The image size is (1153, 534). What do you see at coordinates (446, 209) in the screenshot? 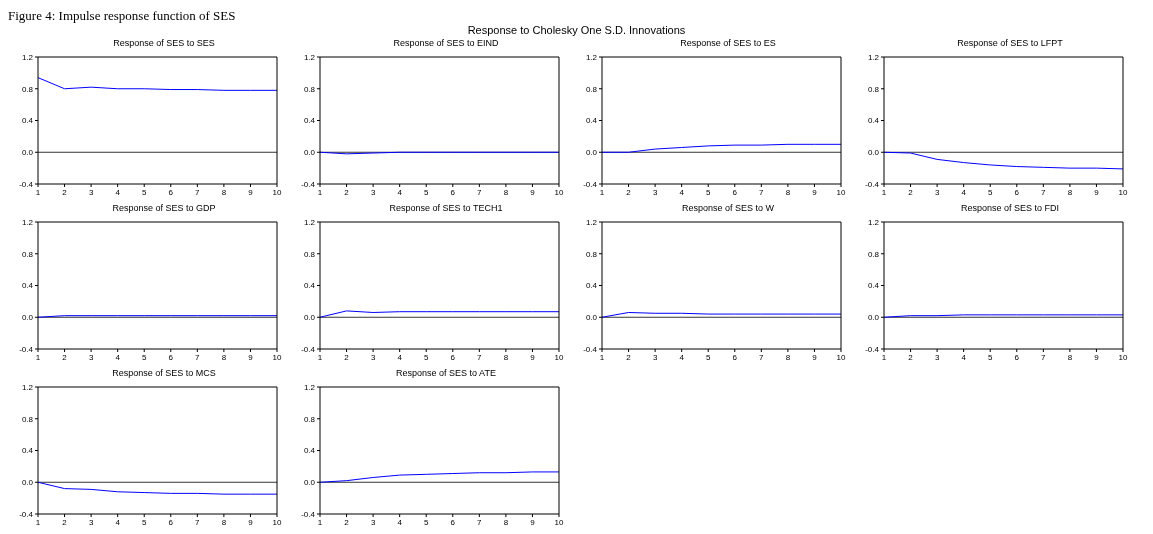
I see `chart-title: Response of SES to TECH1` at bounding box center [446, 209].